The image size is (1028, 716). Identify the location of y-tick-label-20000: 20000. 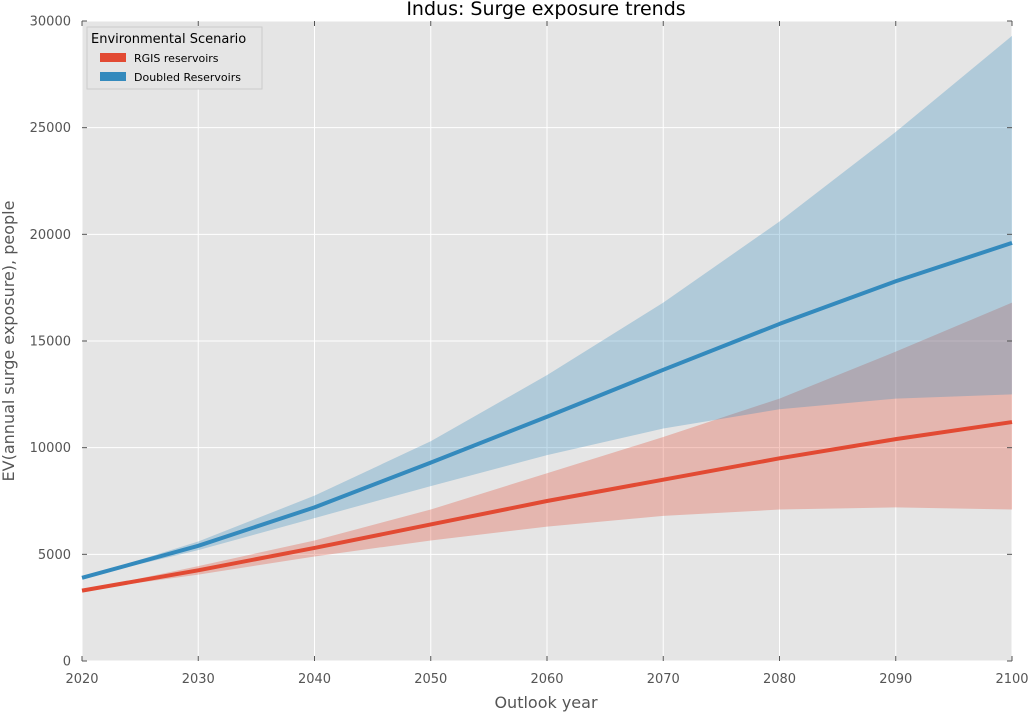
(50, 235).